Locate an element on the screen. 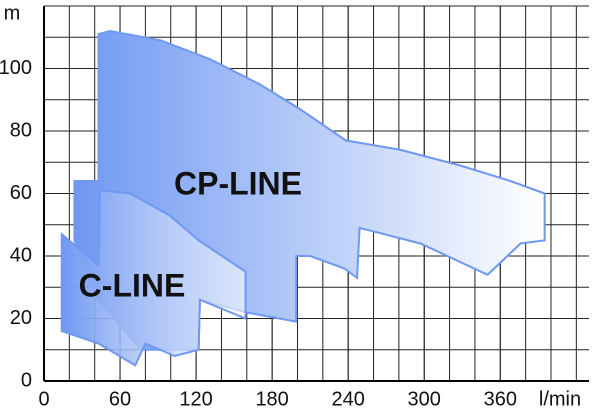  y-tick-label: 60 is located at coordinates (21, 193).